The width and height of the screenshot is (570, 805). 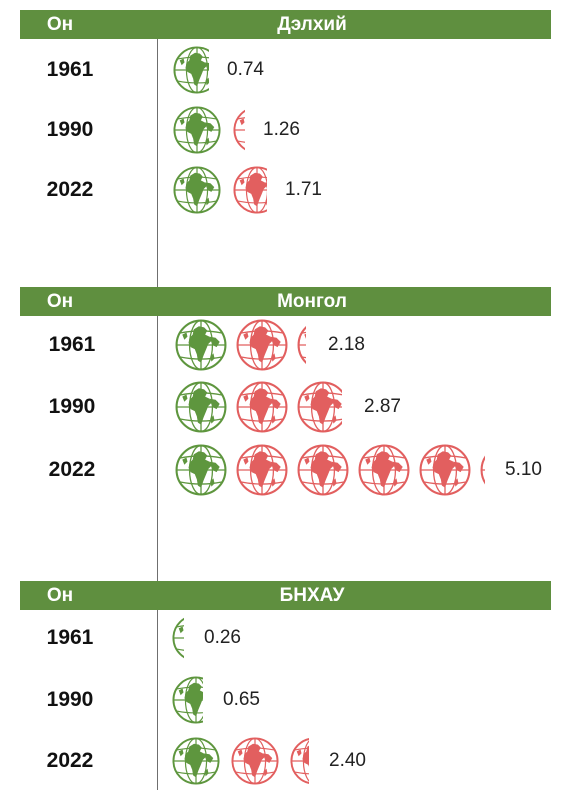 I want to click on header-china: Он БНХАУ, so click(x=285, y=595).